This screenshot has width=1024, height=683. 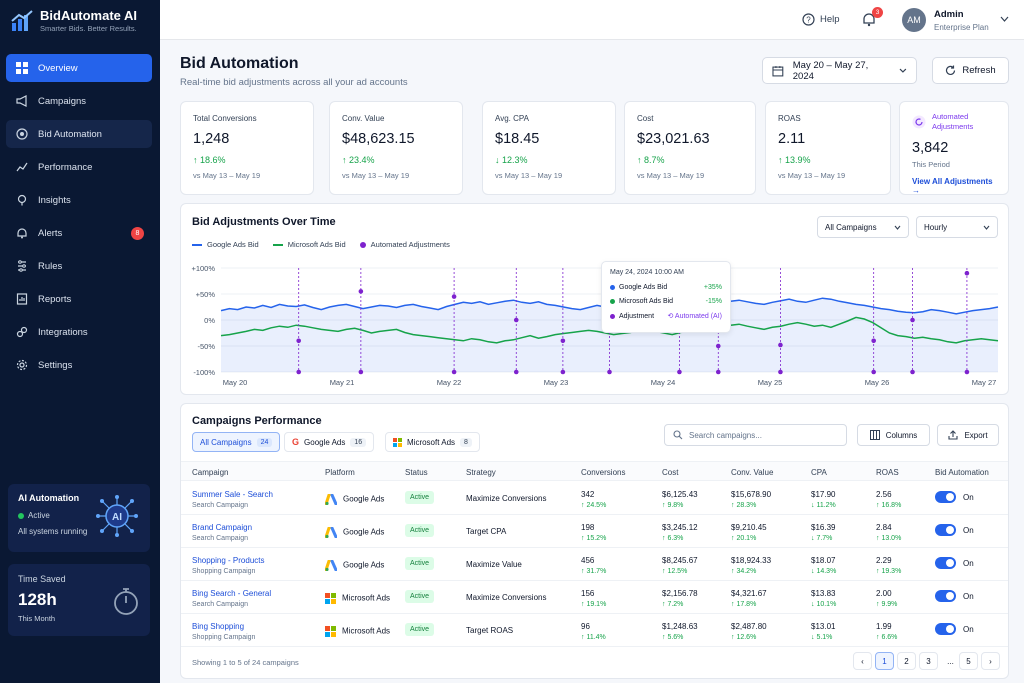 What do you see at coordinates (744, 505) in the screenshot?
I see `conv-value-delta: ↑ 28.3%` at bounding box center [744, 505].